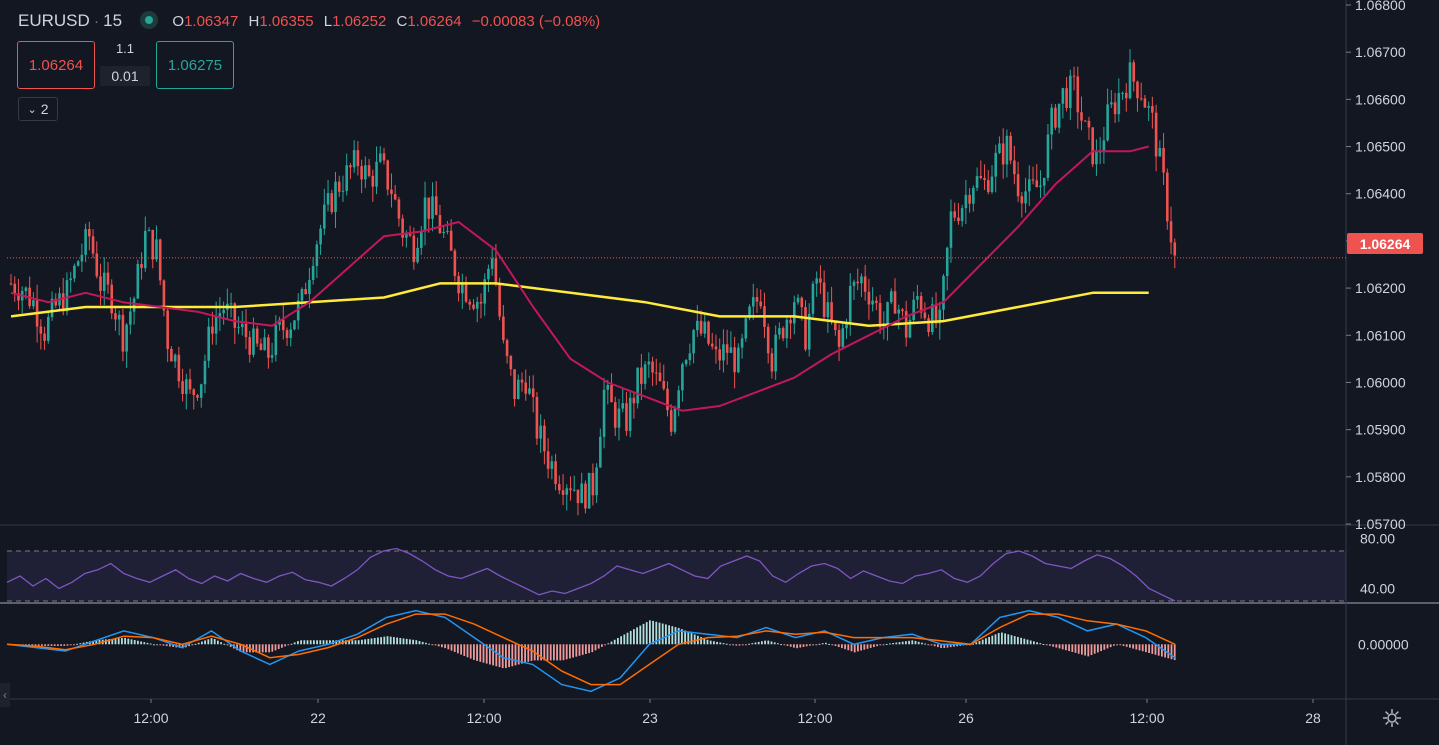  What do you see at coordinates (1377, 539) in the screenshot?
I see `rsi-axis-label: 80.00` at bounding box center [1377, 539].